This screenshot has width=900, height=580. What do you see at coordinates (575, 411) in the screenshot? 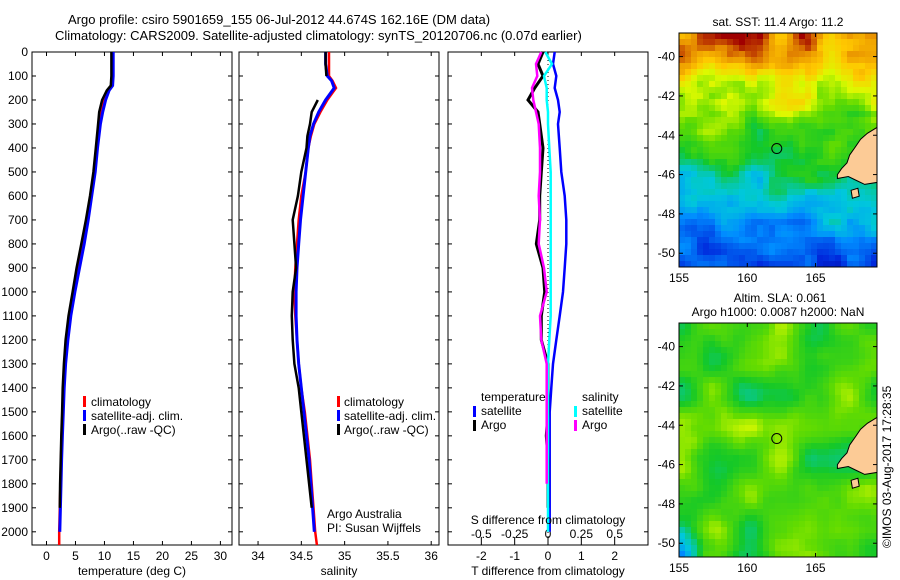
I see `legend-swatch-s-satellite` at bounding box center [575, 411].